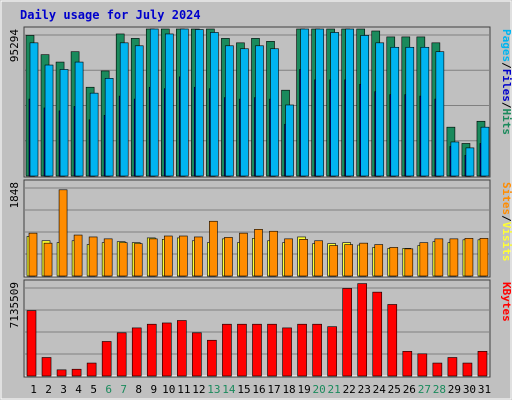 This screenshot has width=512, height=400. What do you see at coordinates (424, 389) in the screenshot?
I see `x-tick-label-27: 27` at bounding box center [424, 389].